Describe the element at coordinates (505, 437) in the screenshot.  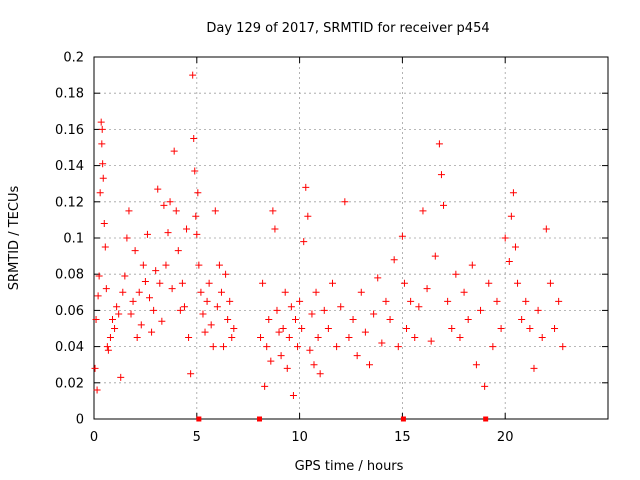
I see `x-tick-label: 20` at that location.